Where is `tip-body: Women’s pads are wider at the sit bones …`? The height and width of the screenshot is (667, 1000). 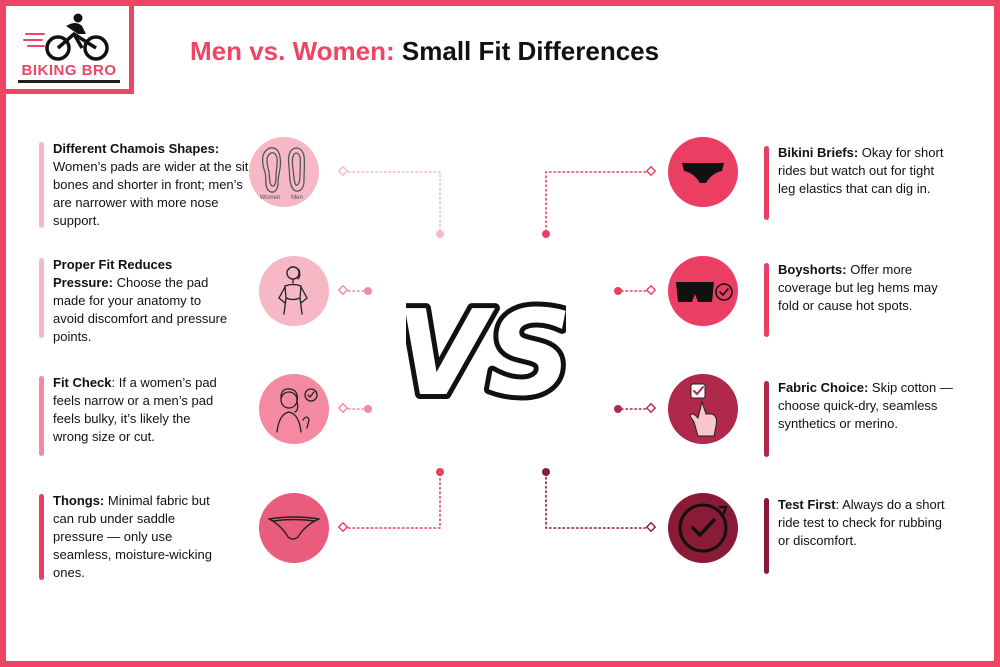
tip-body: Women’s pads are wider at the sit bones … is located at coordinates (151, 193).